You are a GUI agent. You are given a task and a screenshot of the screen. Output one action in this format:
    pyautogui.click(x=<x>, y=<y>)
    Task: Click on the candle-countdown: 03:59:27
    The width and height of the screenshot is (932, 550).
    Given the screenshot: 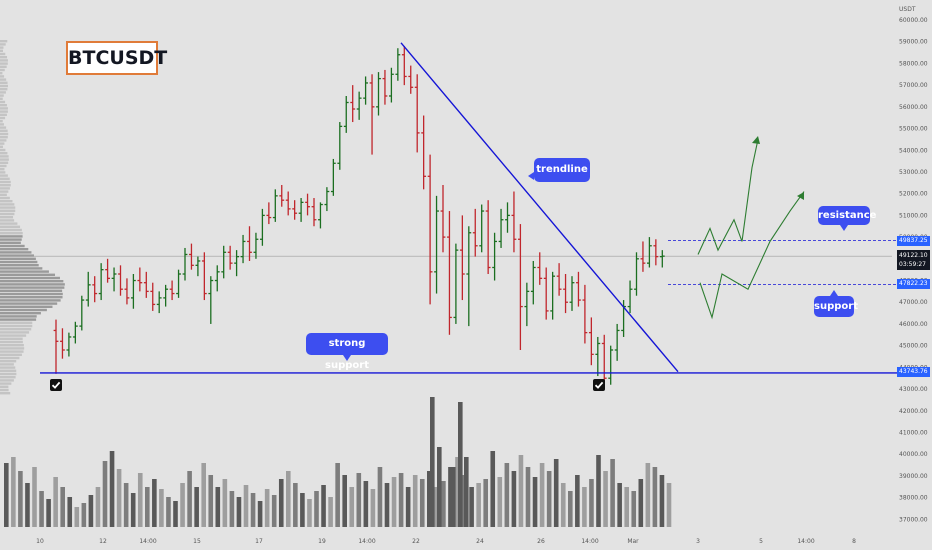 What is the action you would take?
    pyautogui.click(x=912, y=264)
    